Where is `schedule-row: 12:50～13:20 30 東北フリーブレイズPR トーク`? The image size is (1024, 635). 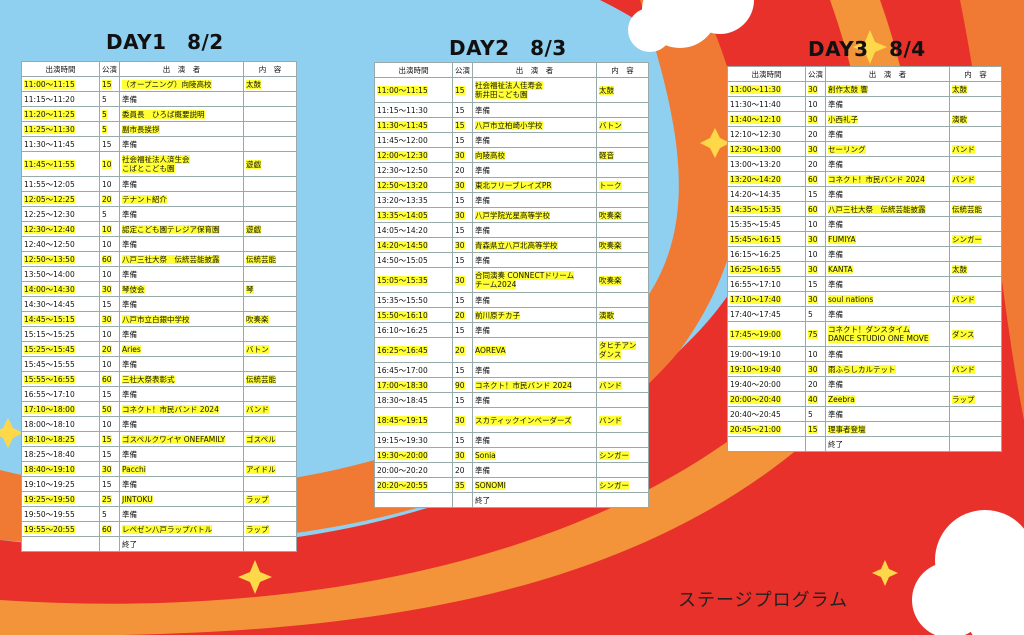
schedule-row: 12:50～13:20 30 東北フリーブレイズPR トーク is located at coordinates (511, 185).